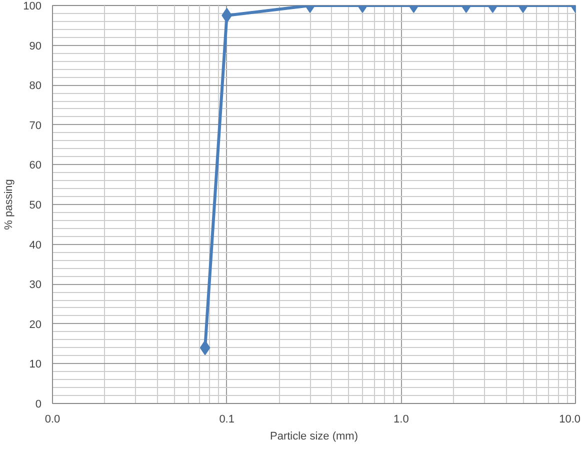  I want to click on x-tick-label: 0.0, so click(52, 420).